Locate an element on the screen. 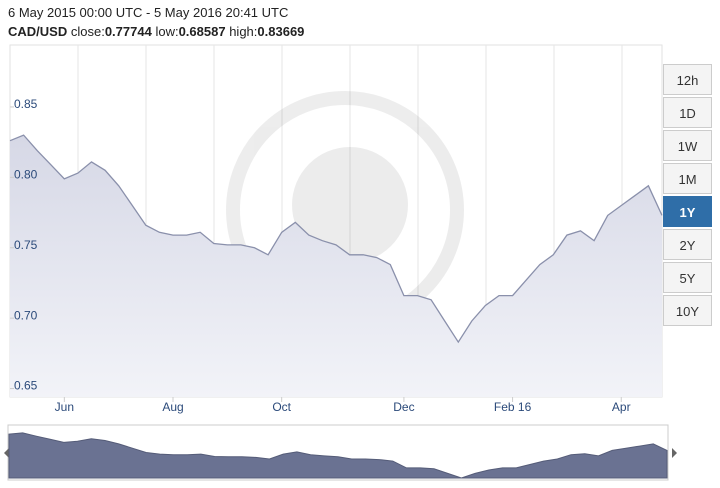 Image resolution: width=720 pixels, height=488 pixels. close-label: close: is located at coordinates (87, 31).